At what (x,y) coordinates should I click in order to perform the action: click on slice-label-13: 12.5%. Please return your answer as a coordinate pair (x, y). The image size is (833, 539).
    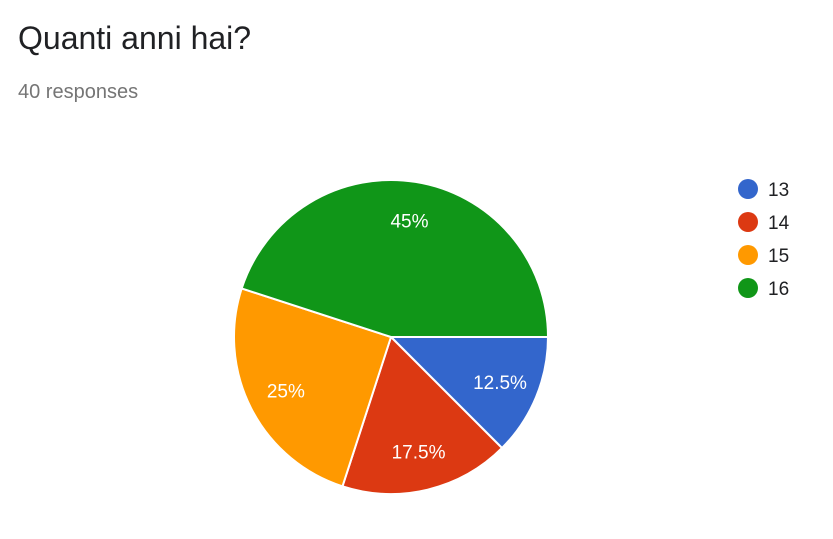
    Looking at the image, I should click on (500, 383).